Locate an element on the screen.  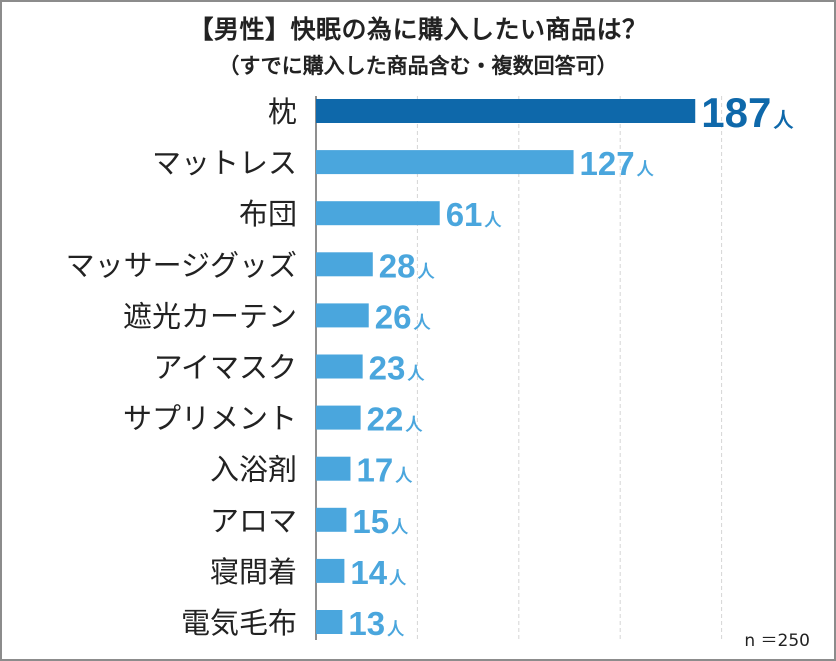
category-label: 入浴剤 is located at coordinates (253, 470).